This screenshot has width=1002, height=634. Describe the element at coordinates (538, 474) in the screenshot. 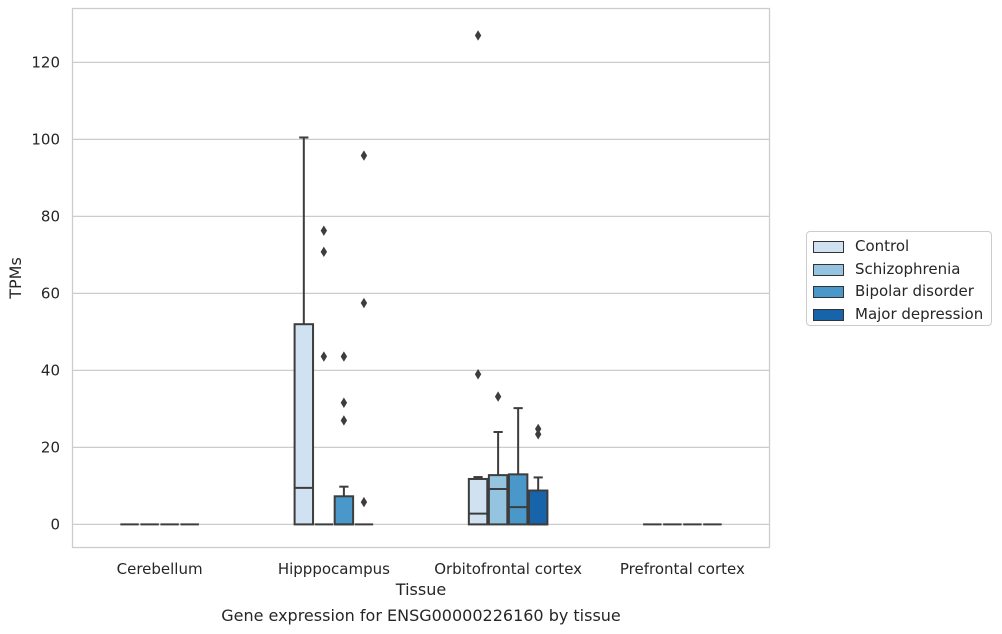

I see `box-orbitofrontal-cortex-major-depression` at that location.